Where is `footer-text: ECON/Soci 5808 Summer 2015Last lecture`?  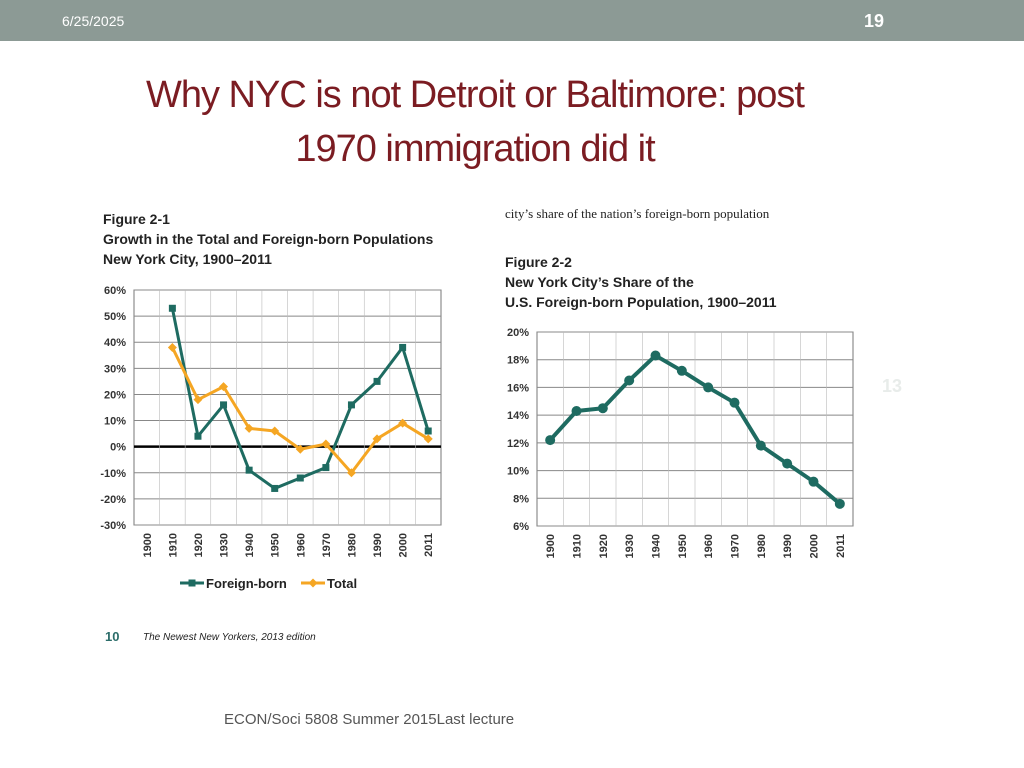 footer-text: ECON/Soci 5808 Summer 2015Last lecture is located at coordinates (369, 719).